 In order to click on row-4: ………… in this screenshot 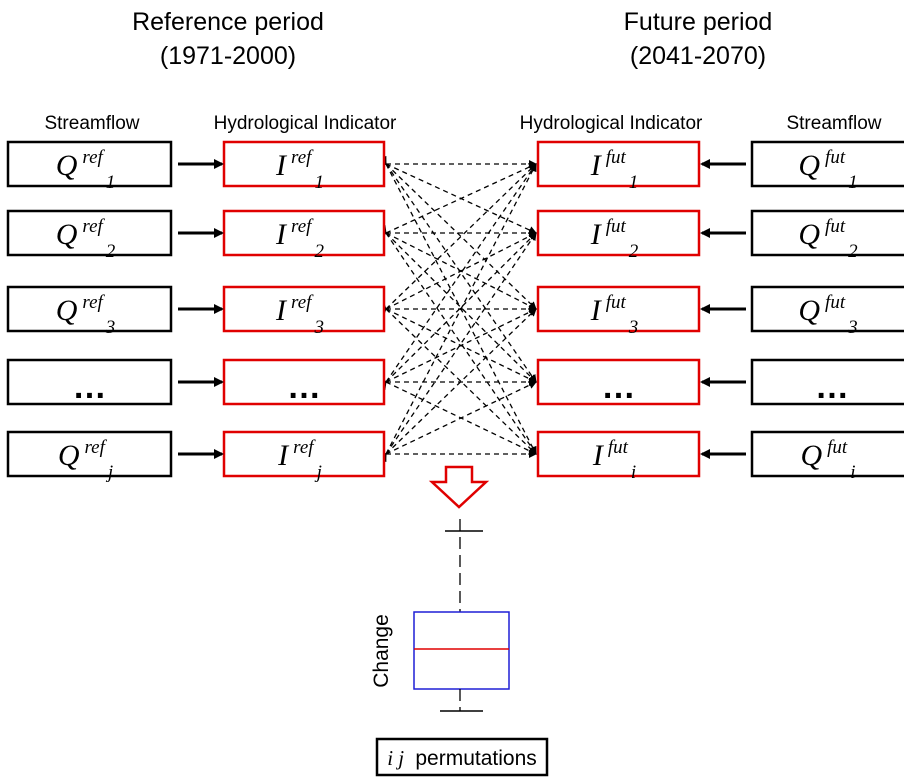, I will do `click(455, 382)`.